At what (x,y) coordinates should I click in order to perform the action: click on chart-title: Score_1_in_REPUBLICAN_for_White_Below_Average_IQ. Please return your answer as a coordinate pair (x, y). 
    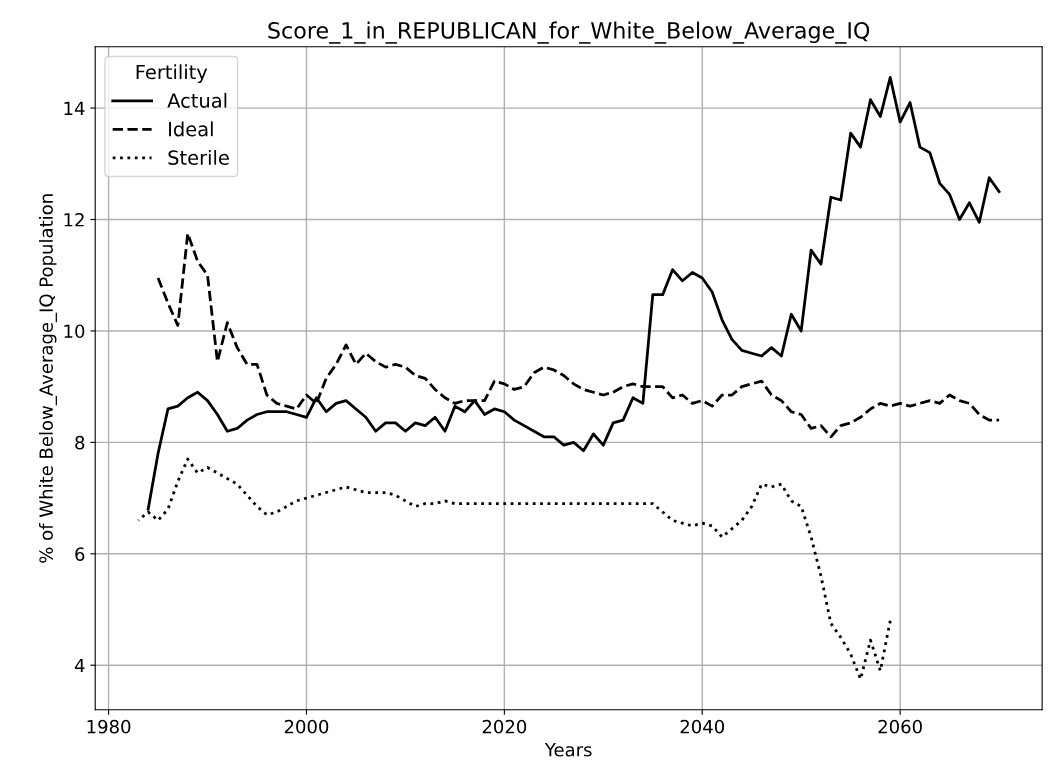
    Looking at the image, I should click on (569, 32).